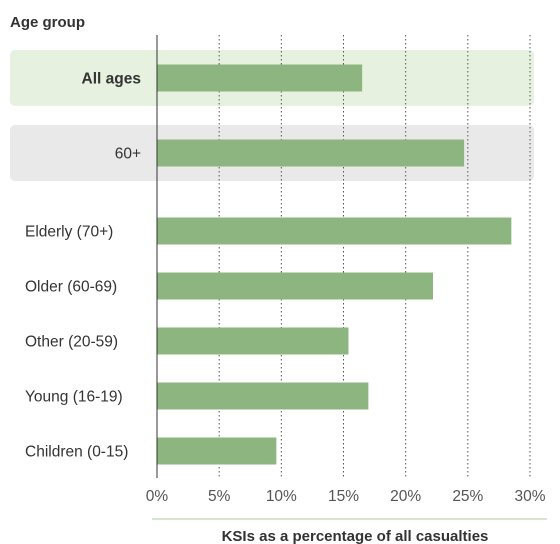  What do you see at coordinates (71, 287) in the screenshot?
I see `category-label: Older (60-69)` at bounding box center [71, 287].